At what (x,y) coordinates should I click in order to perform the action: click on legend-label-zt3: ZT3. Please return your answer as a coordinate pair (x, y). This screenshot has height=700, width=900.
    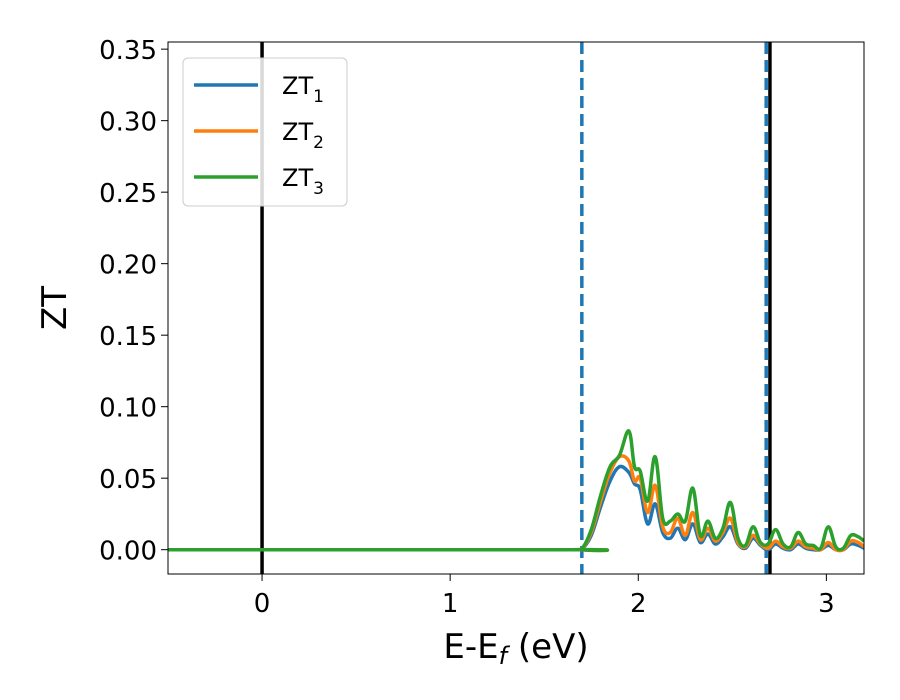
    Looking at the image, I should click on (303, 181).